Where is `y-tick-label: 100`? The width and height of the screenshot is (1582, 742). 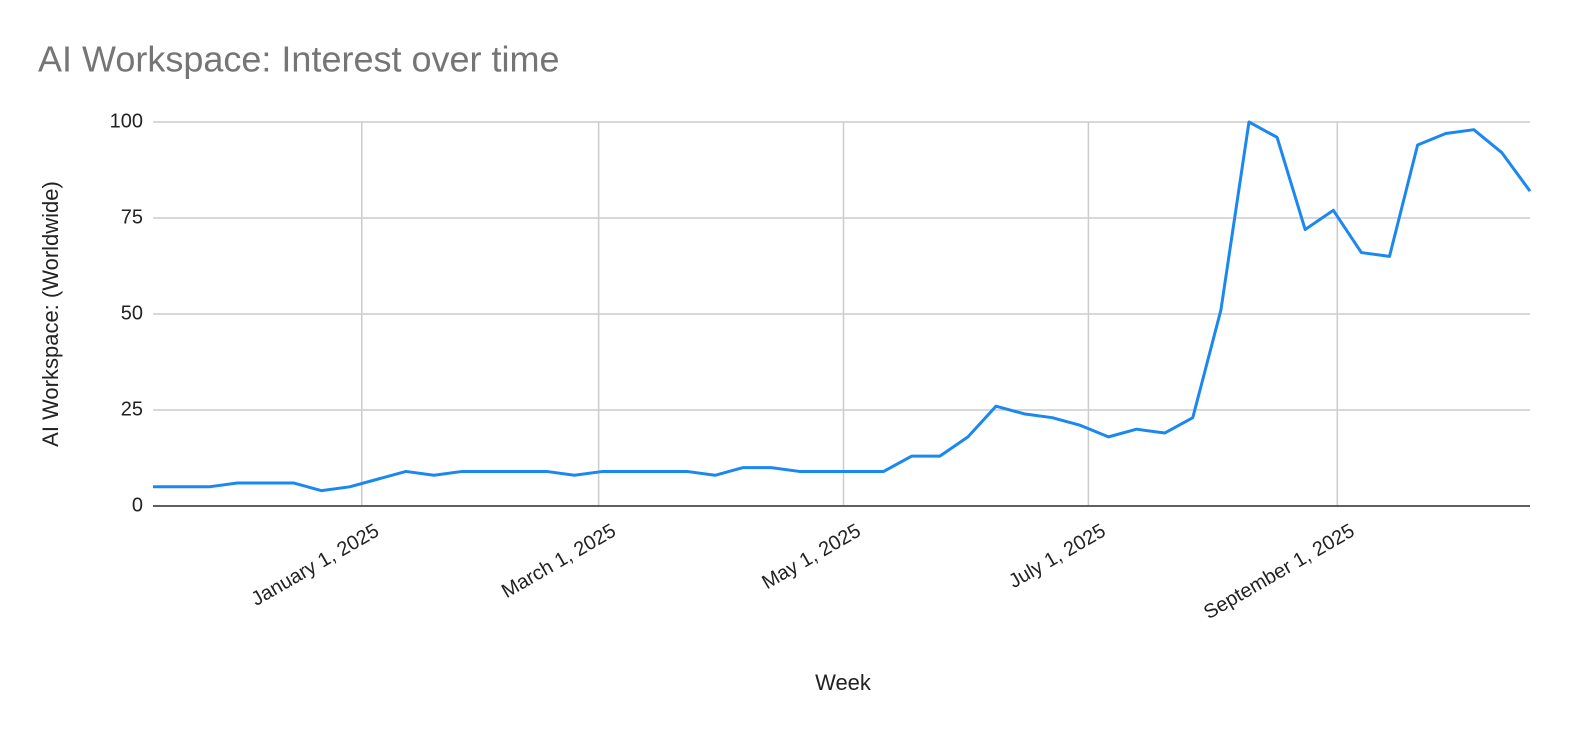 y-tick-label: 100 is located at coordinates (126, 121).